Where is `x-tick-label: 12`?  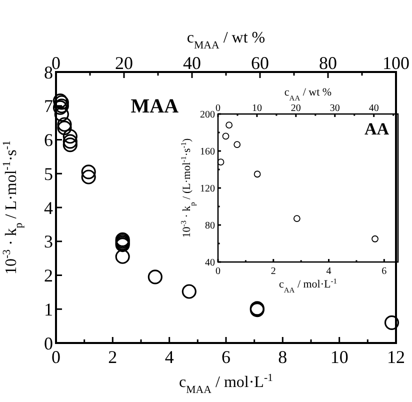
x-tick-label: 12 is located at coordinates (396, 357).